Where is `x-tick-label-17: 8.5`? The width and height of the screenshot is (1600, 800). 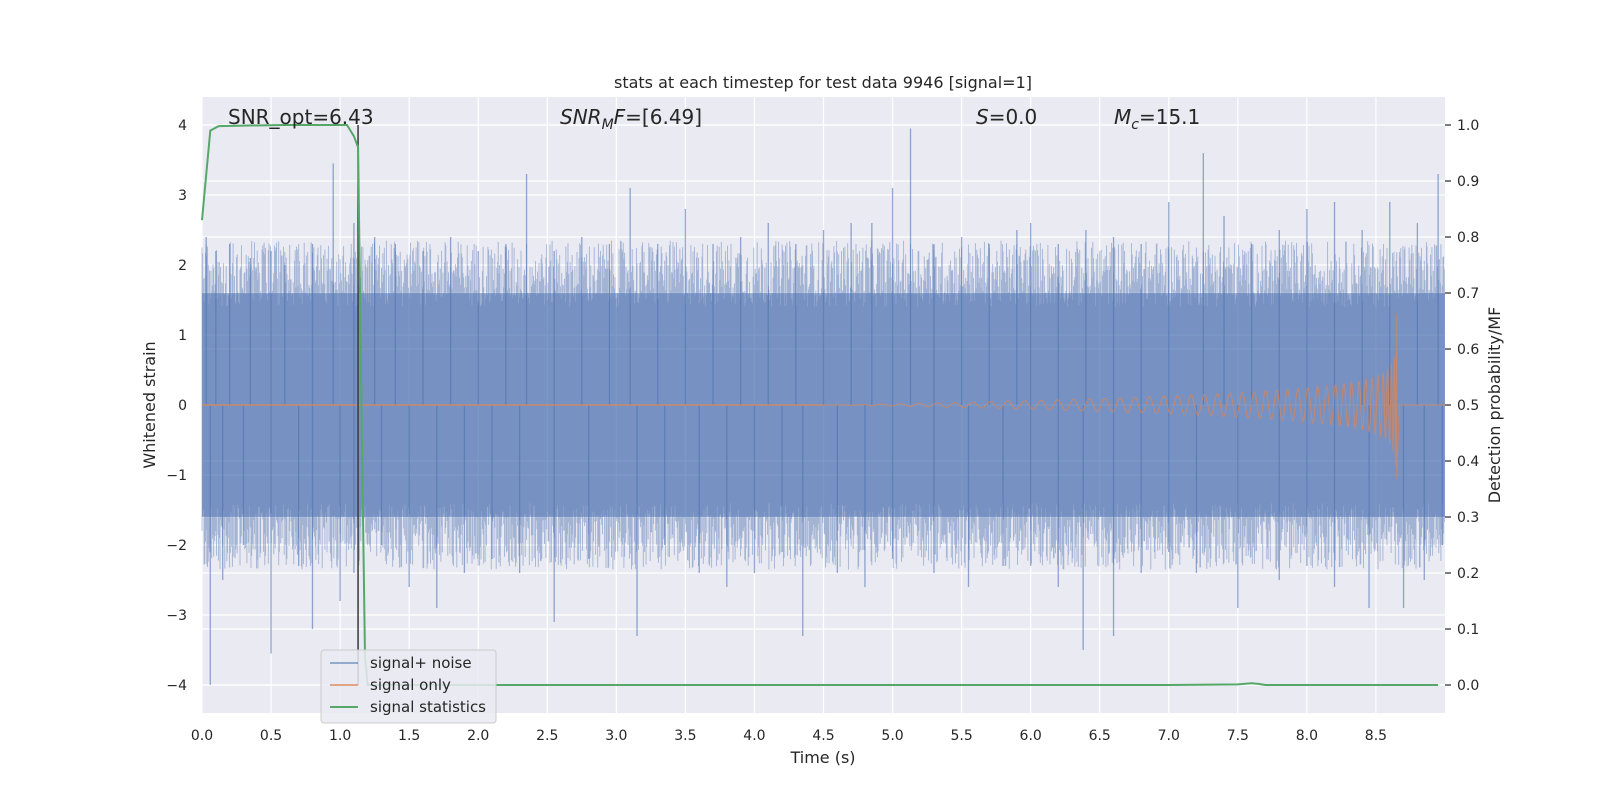 x-tick-label-17: 8.5 is located at coordinates (1376, 736).